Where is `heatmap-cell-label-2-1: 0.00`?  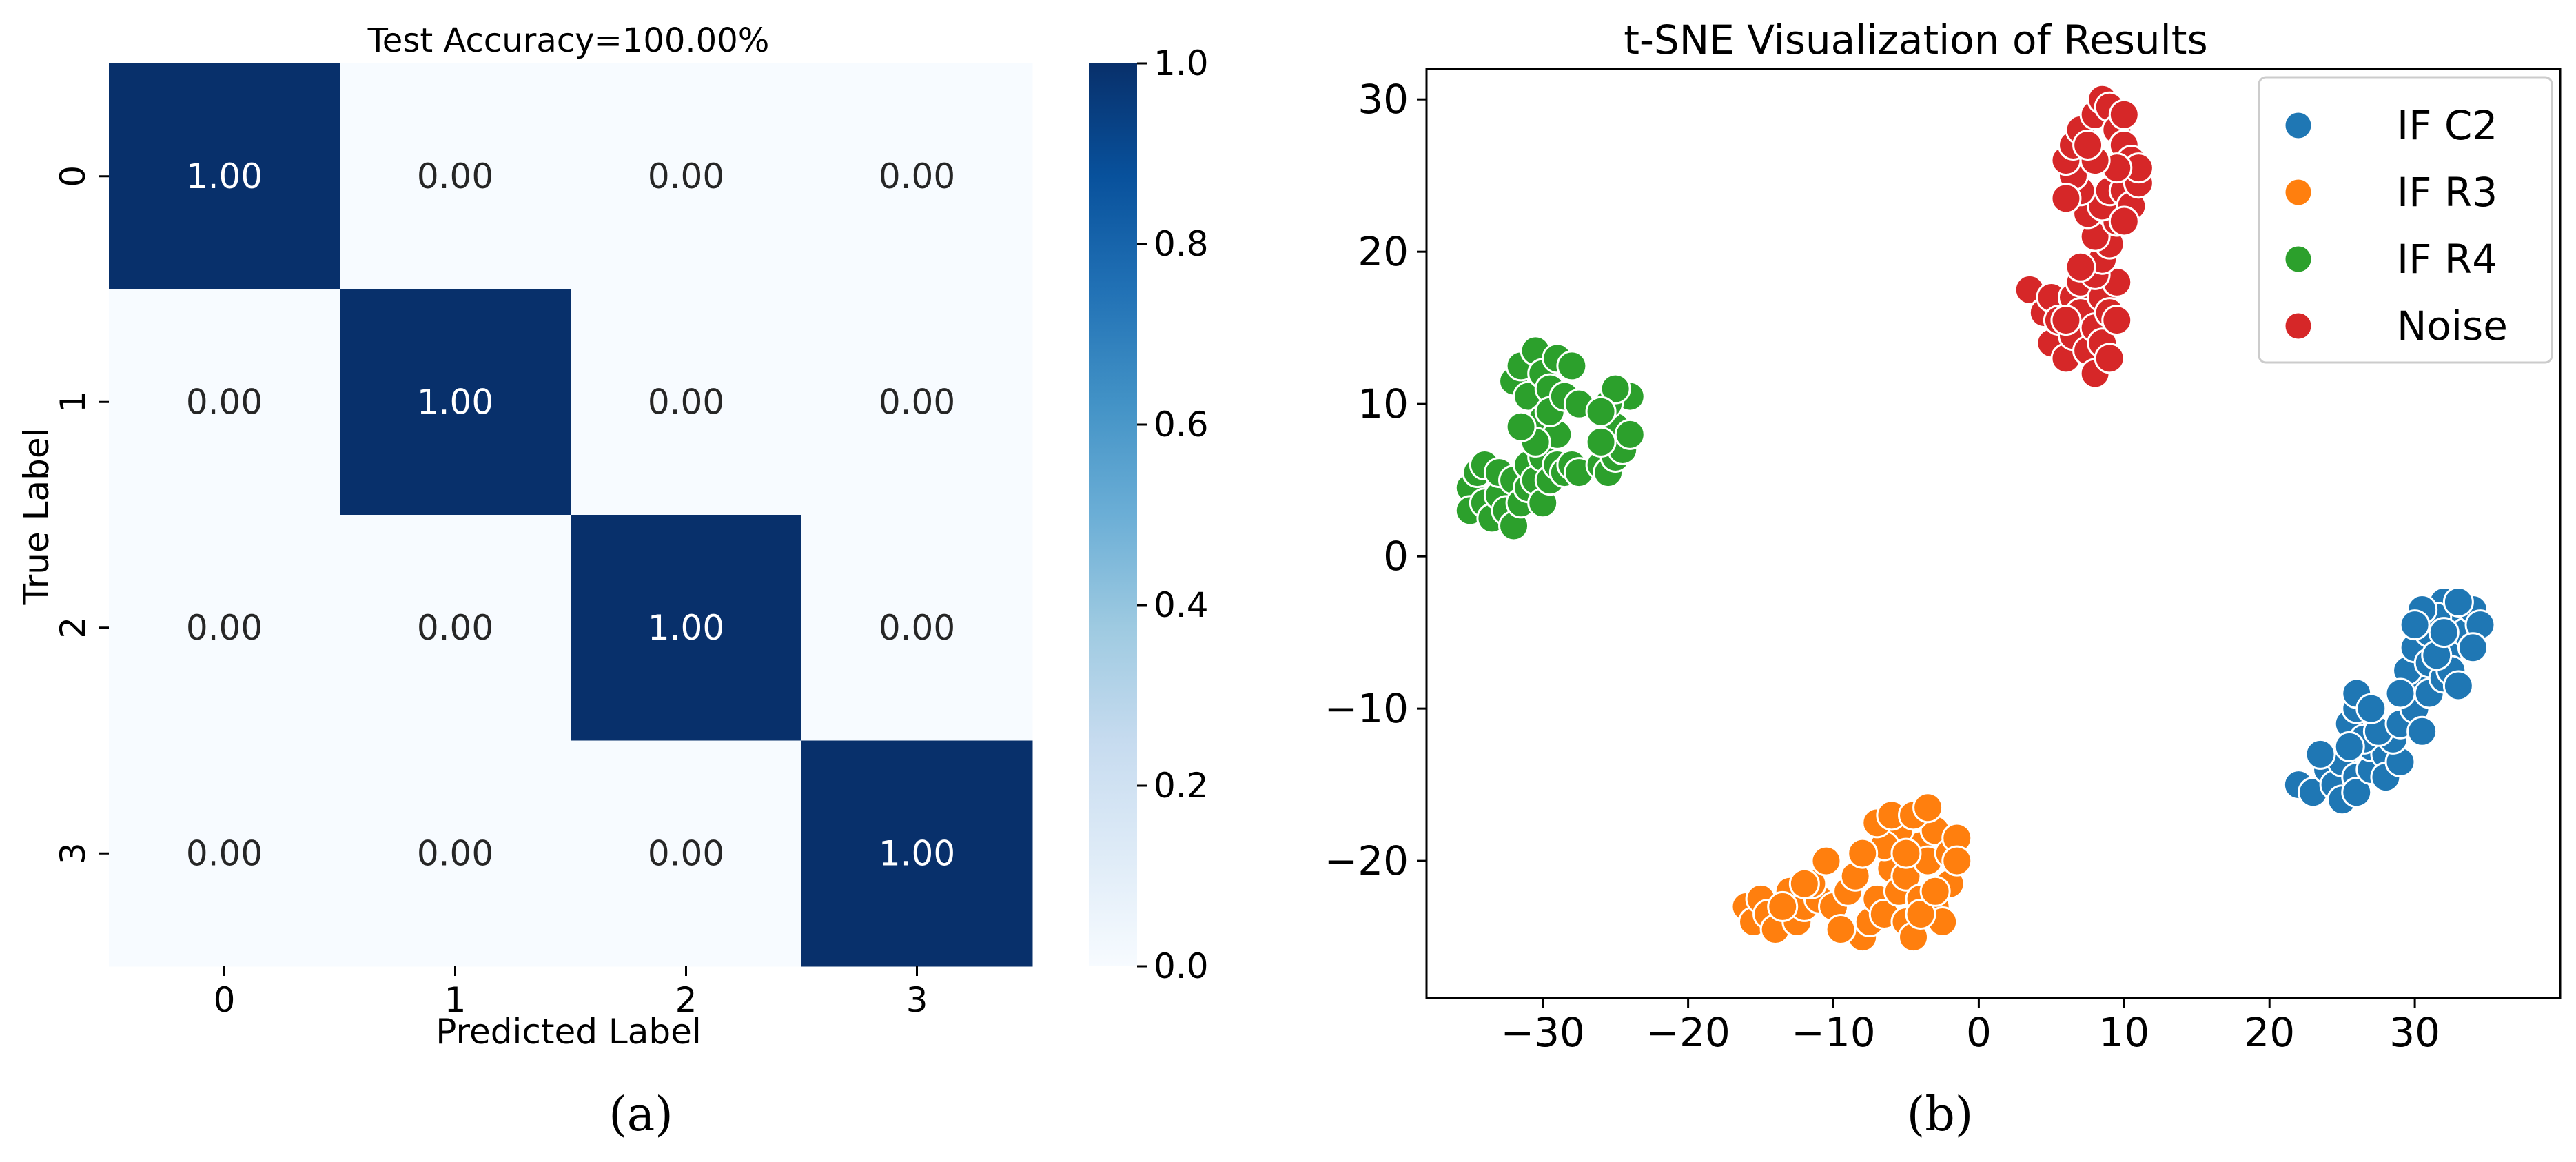
heatmap-cell-label-2-1: 0.00 is located at coordinates (455, 628).